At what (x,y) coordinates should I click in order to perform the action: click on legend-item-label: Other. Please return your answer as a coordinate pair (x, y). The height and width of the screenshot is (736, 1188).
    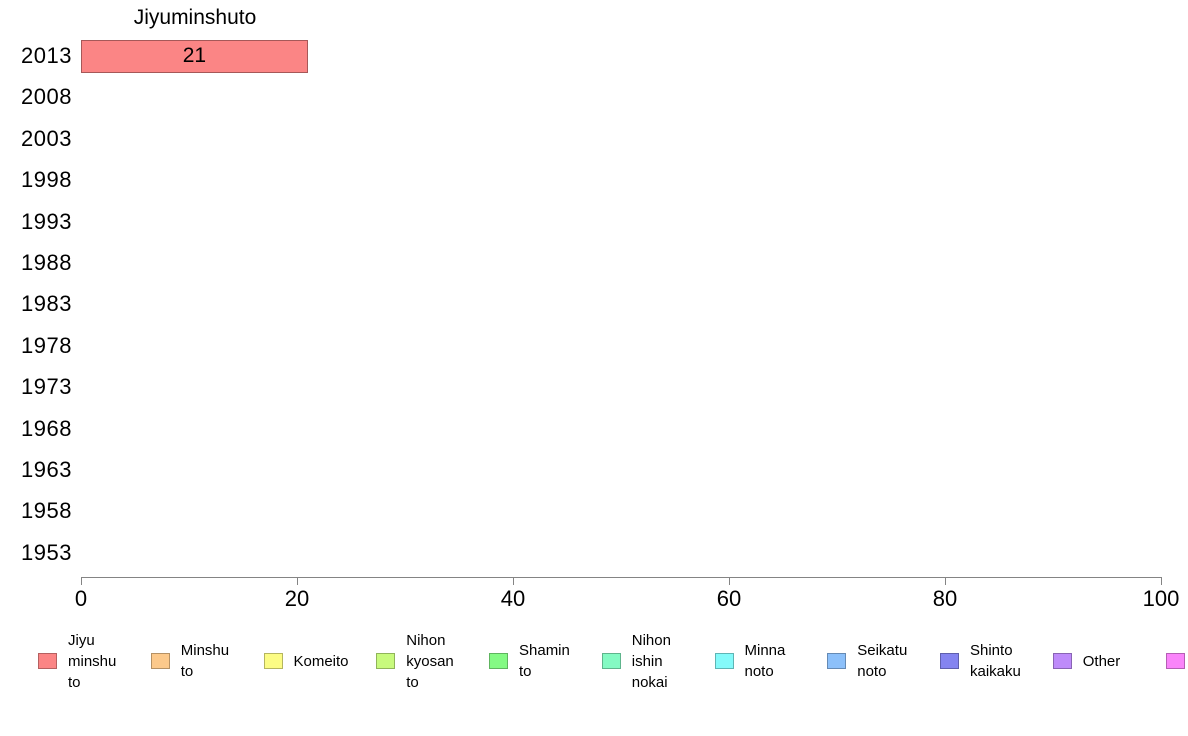
    Looking at the image, I should click on (1101, 661).